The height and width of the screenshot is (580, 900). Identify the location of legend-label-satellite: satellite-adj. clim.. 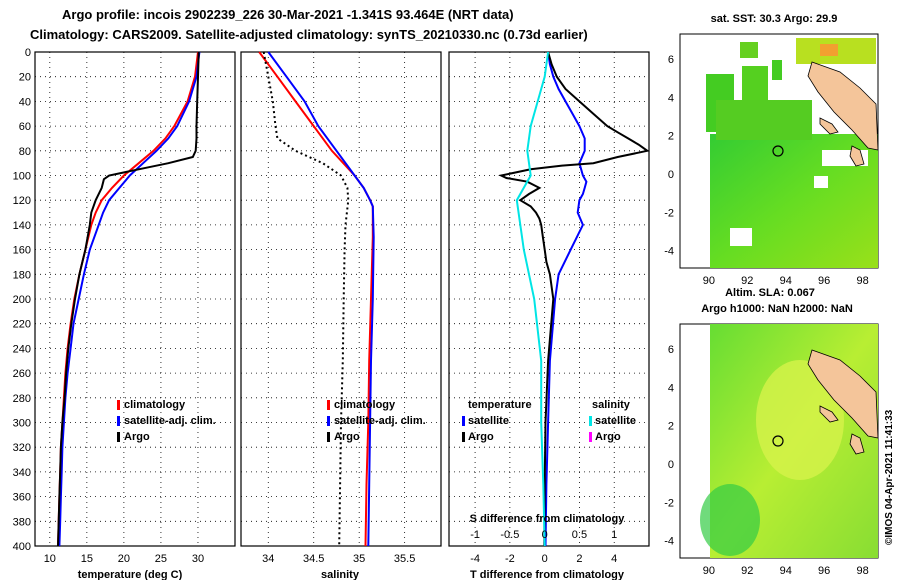
(170, 421).